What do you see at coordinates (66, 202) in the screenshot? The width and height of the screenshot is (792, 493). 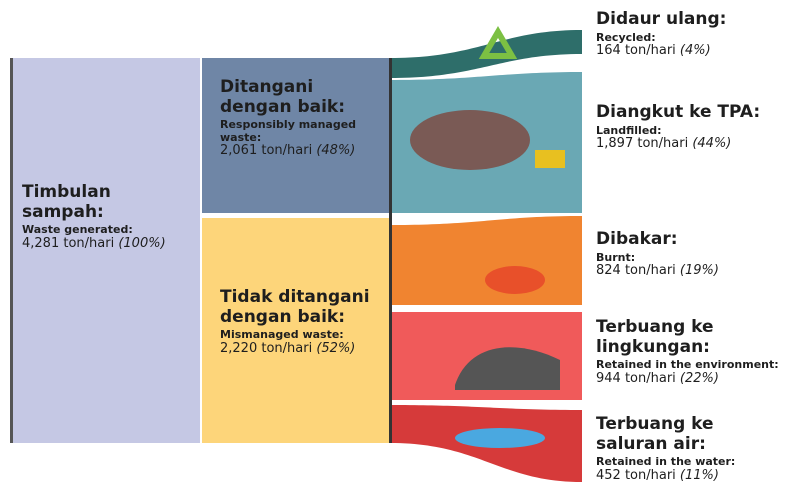 I see `node-title: Timbulan sampah:` at bounding box center [66, 202].